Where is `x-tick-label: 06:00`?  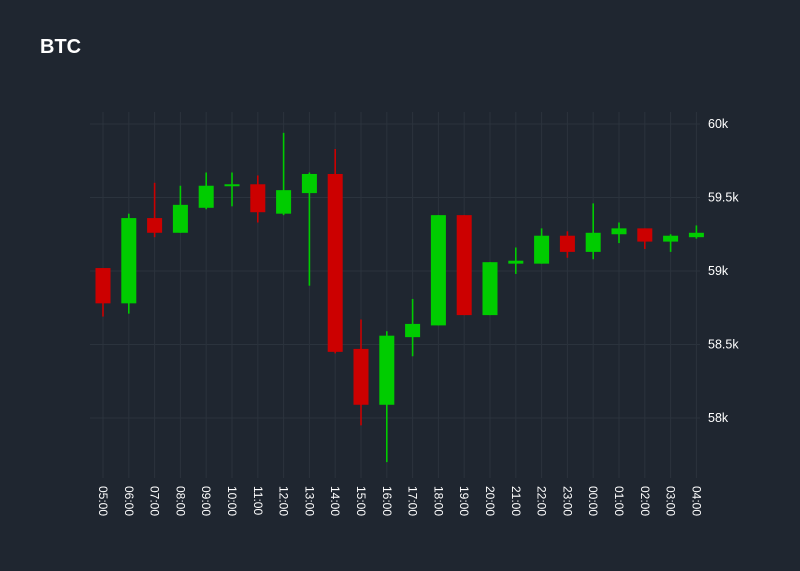
x-tick-label: 06:00 is located at coordinates (129, 501).